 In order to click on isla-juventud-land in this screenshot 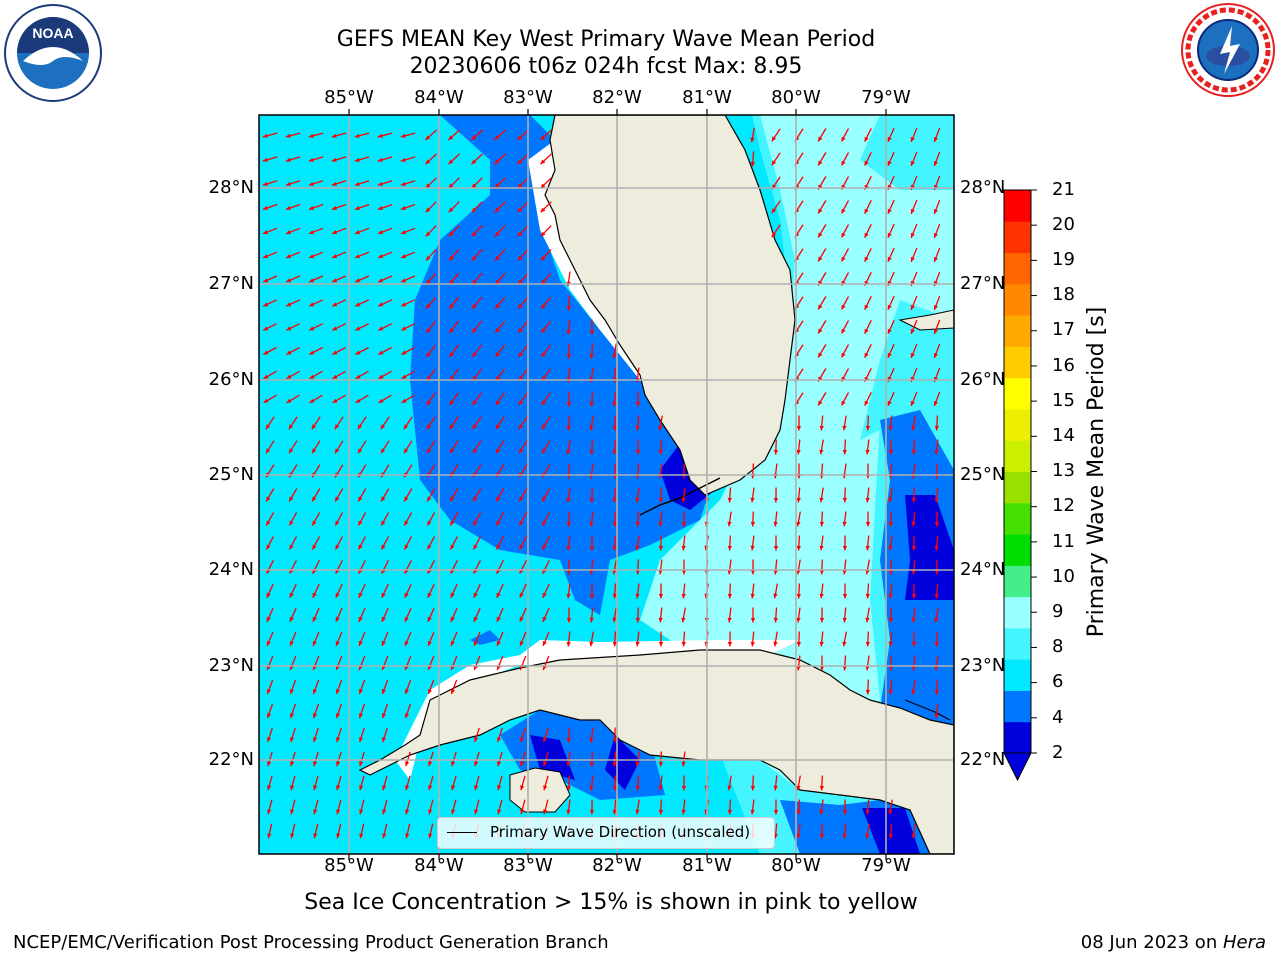, I will do `click(540, 790)`.